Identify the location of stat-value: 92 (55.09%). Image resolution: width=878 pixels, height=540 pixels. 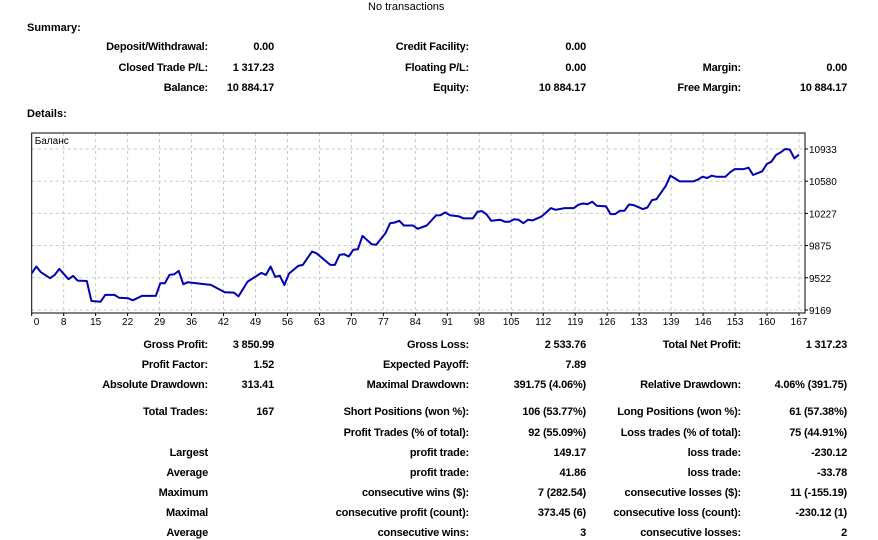
(557, 433).